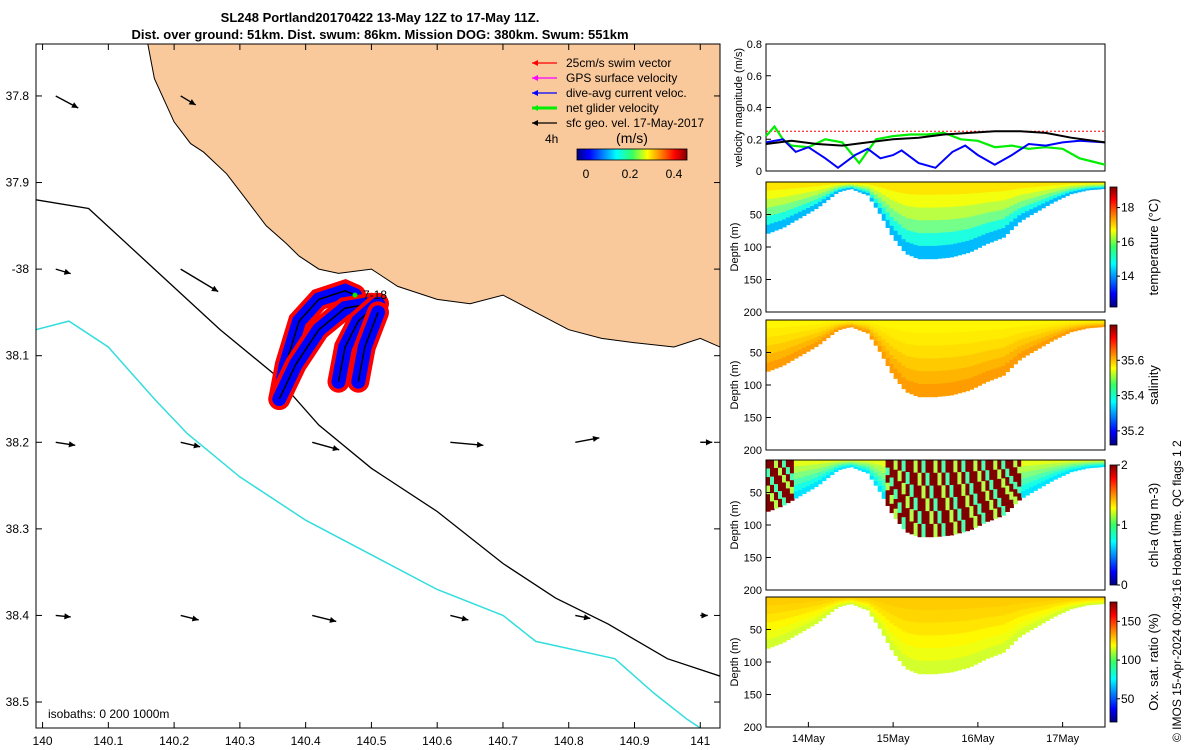 Image resolution: width=1200 pixels, height=750 pixels. I want to click on colorbar-tick-label: 16, so click(1128, 242).